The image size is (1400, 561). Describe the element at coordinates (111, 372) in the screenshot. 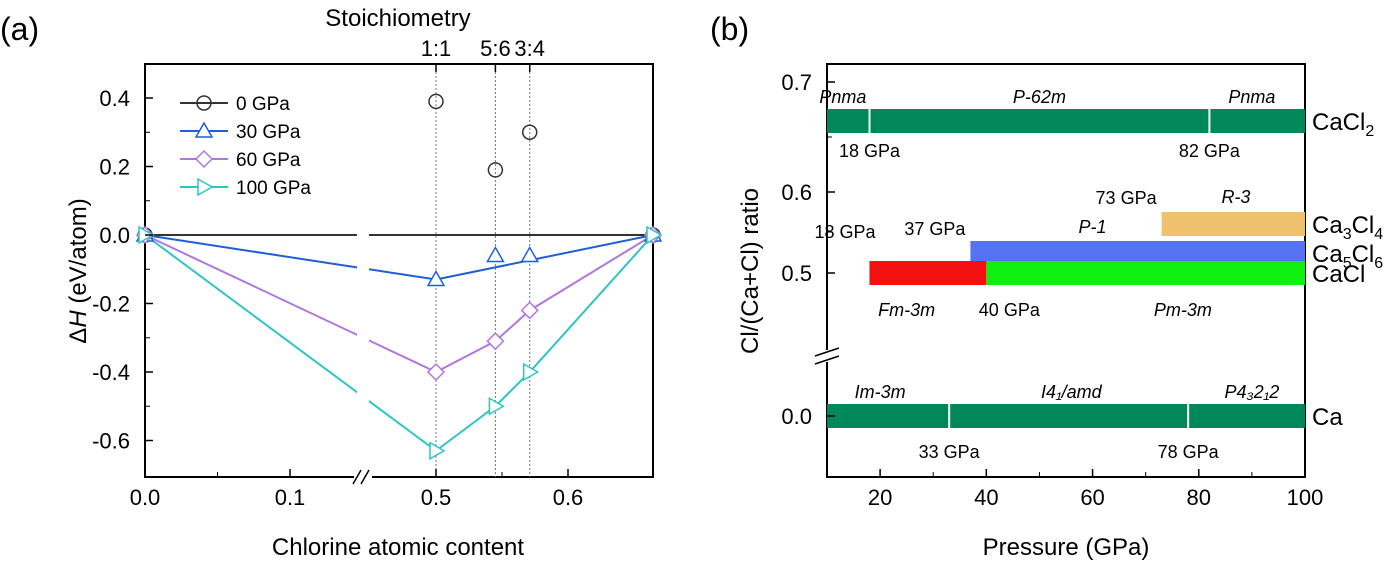

I see `y-tick-label: -0.4` at that location.